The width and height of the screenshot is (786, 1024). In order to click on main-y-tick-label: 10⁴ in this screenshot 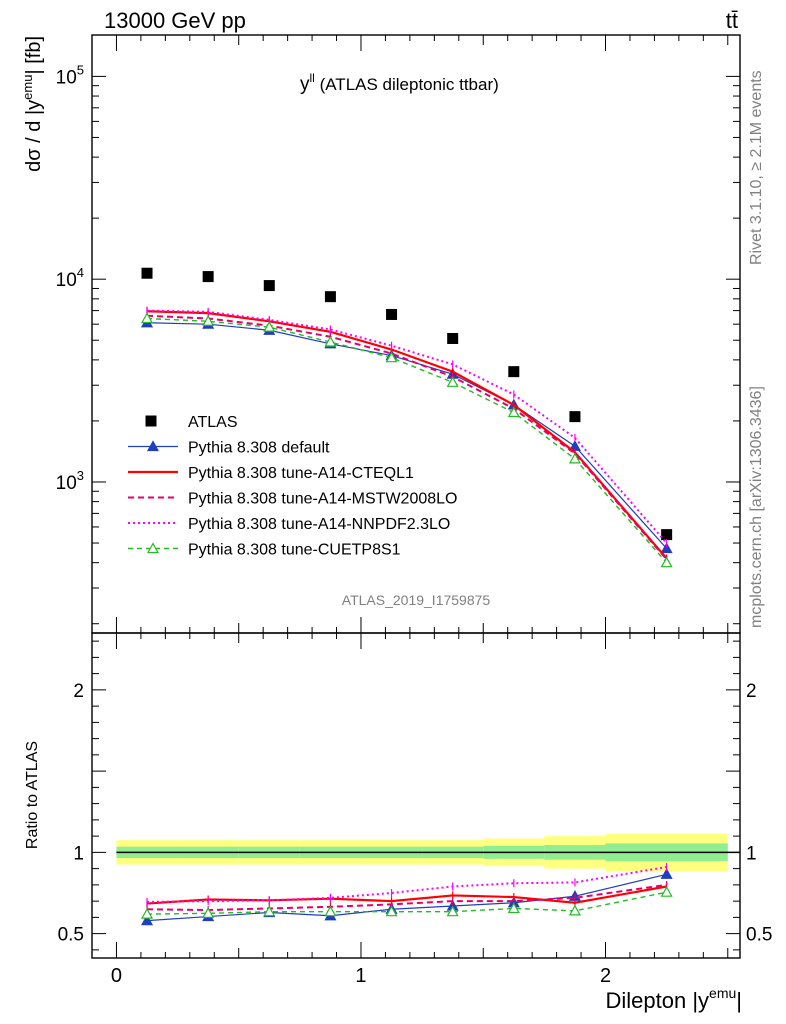, I will do `click(70, 278)`.